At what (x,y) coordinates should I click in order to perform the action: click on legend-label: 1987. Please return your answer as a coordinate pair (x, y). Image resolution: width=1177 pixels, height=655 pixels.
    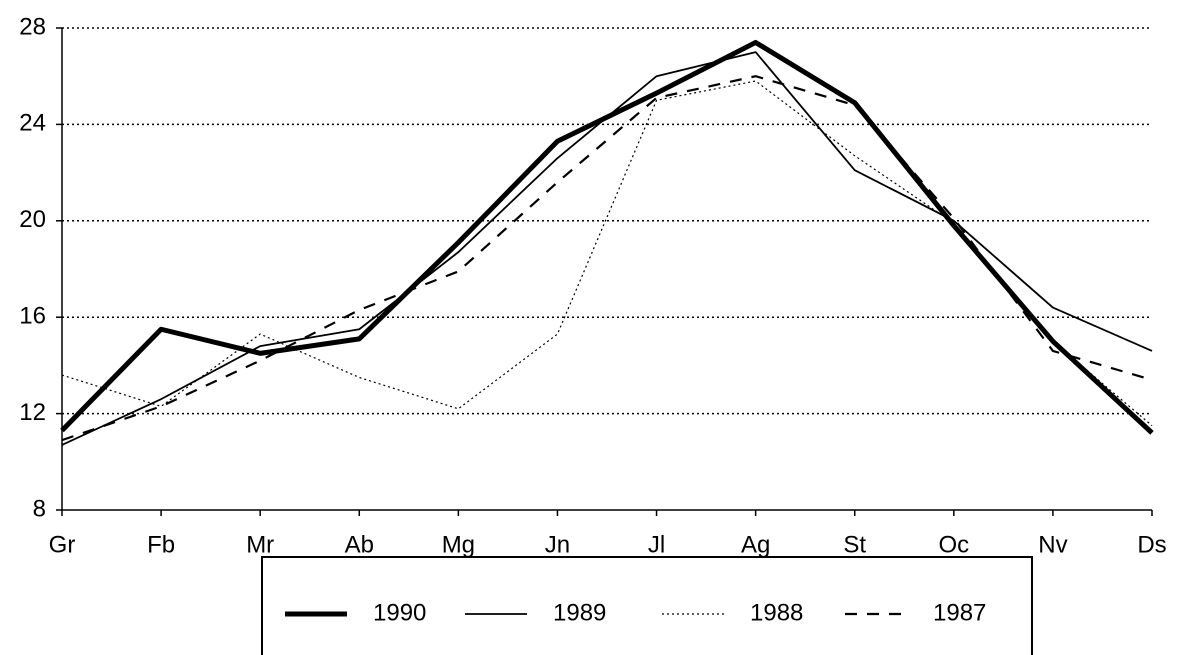
    Looking at the image, I should click on (959, 612).